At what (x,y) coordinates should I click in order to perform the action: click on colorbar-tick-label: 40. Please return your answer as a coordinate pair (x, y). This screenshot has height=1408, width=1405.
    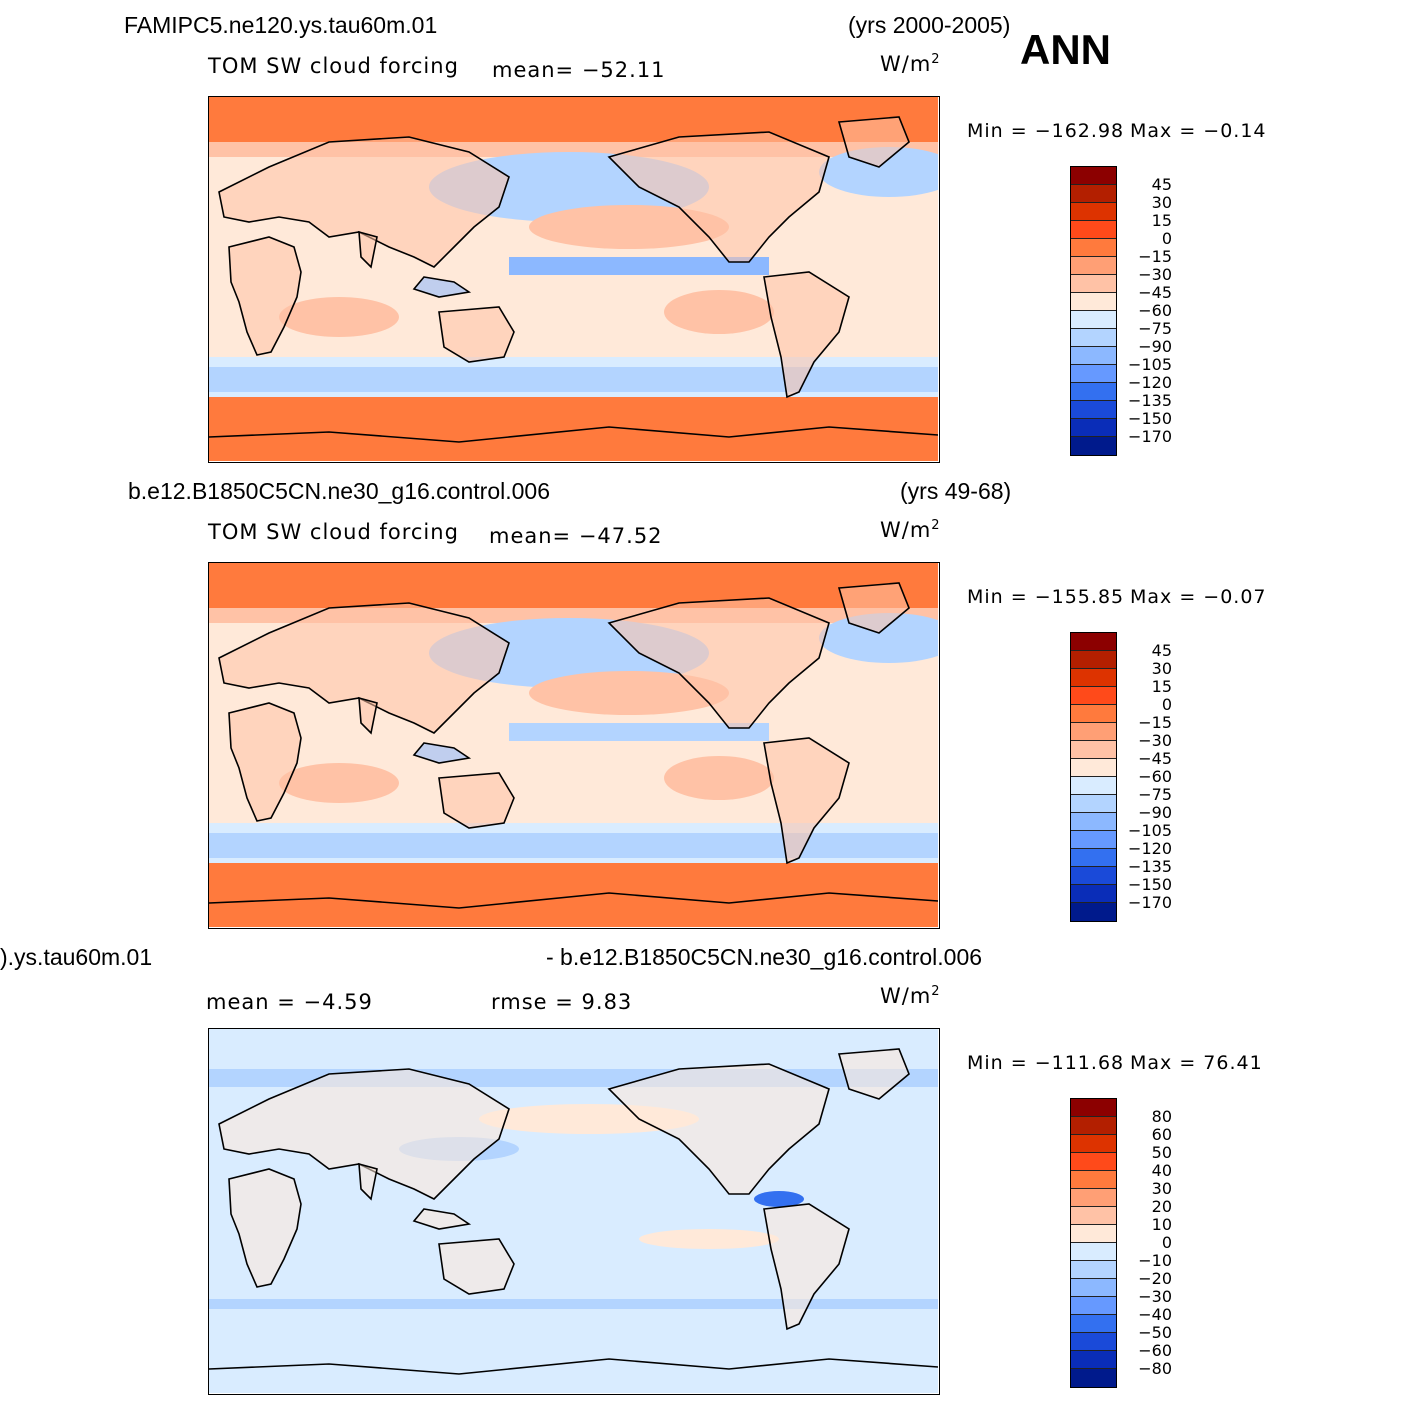
    Looking at the image, I should click on (1161, 1170).